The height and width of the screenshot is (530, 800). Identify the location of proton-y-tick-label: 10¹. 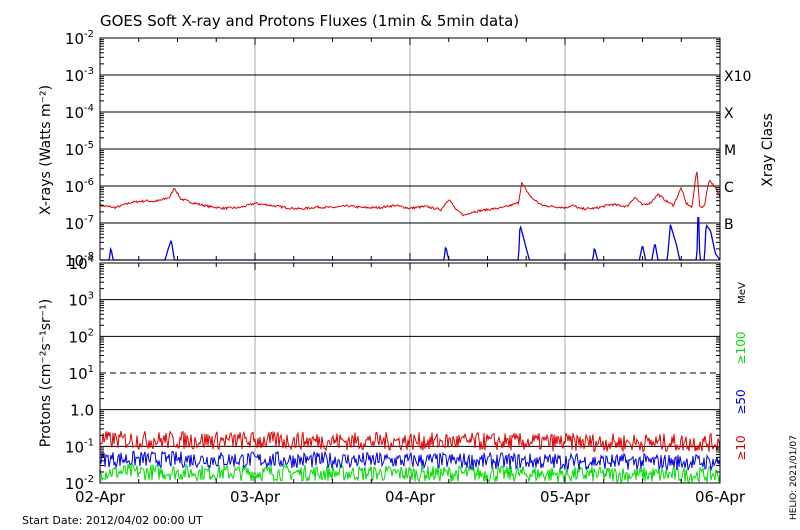
(81, 373).